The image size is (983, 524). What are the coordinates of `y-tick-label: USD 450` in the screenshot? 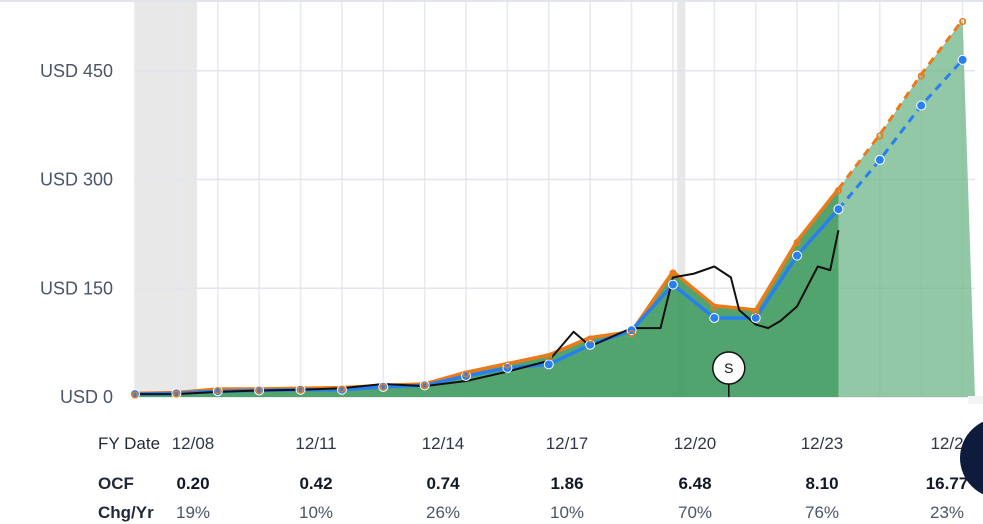 It's located at (76, 71).